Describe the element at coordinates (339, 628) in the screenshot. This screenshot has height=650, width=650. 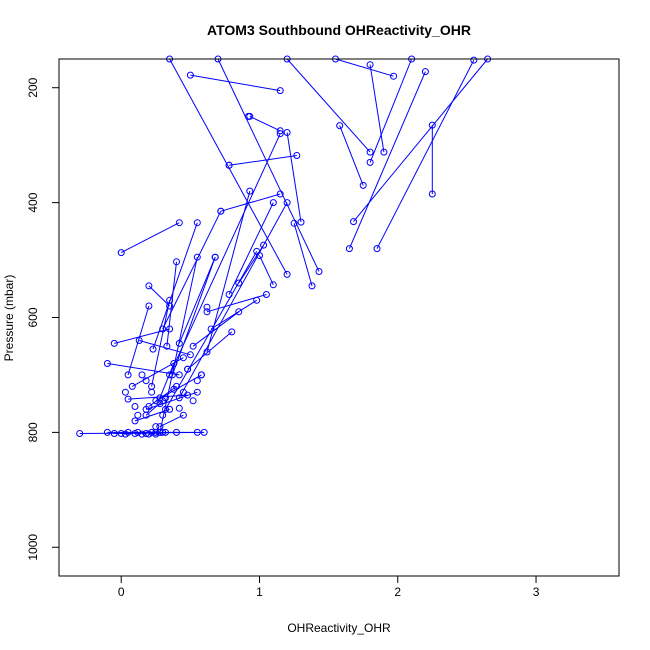
I see `x-axis-label: OHReactivity_OHR` at that location.